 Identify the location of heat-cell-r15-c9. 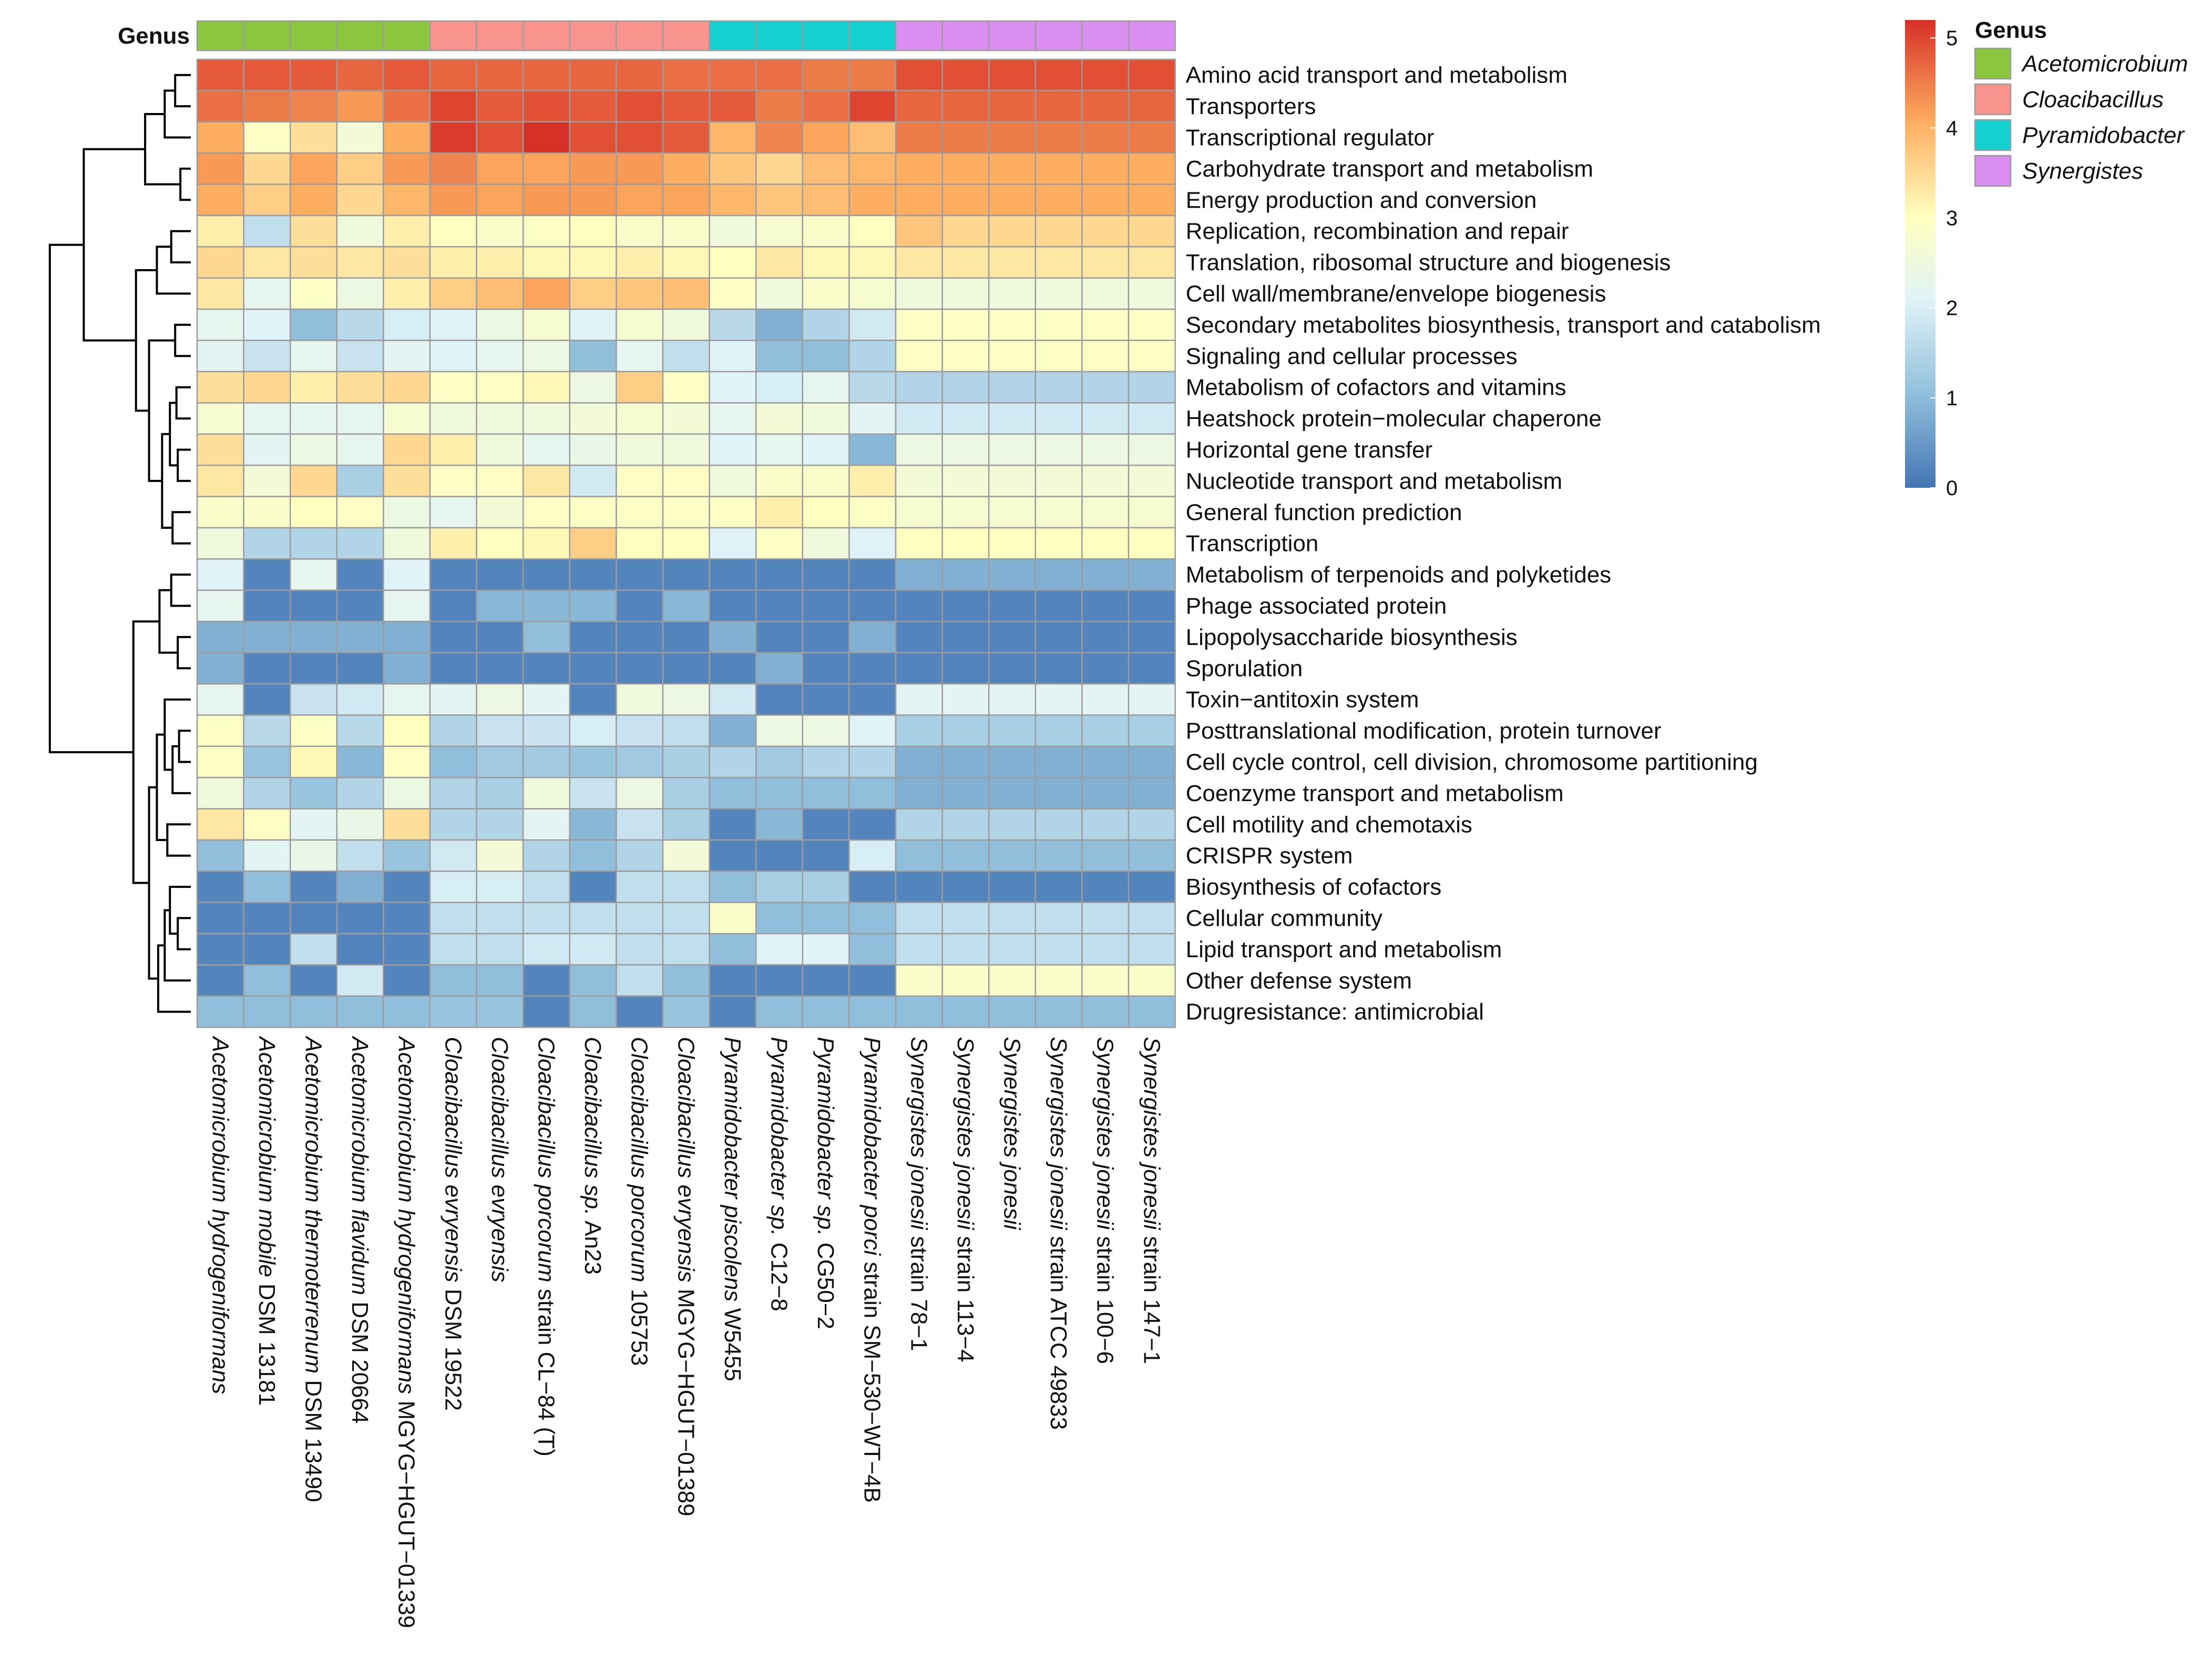
(640, 543).